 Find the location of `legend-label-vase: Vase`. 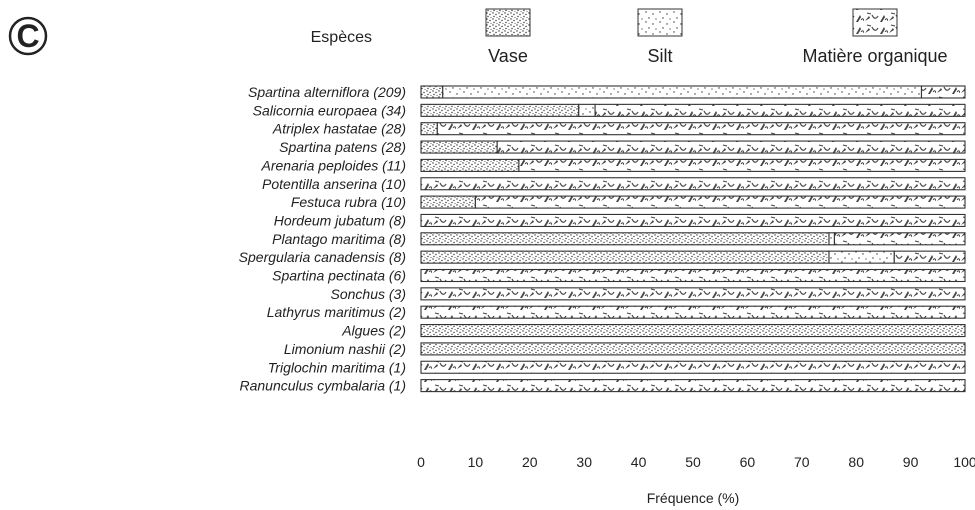

legend-label-vase: Vase is located at coordinates (508, 56).